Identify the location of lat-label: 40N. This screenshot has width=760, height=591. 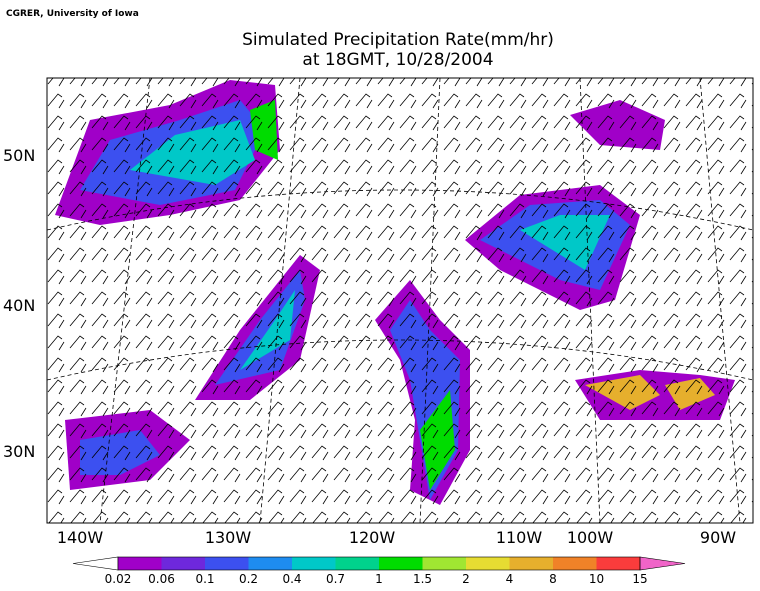
(19, 305).